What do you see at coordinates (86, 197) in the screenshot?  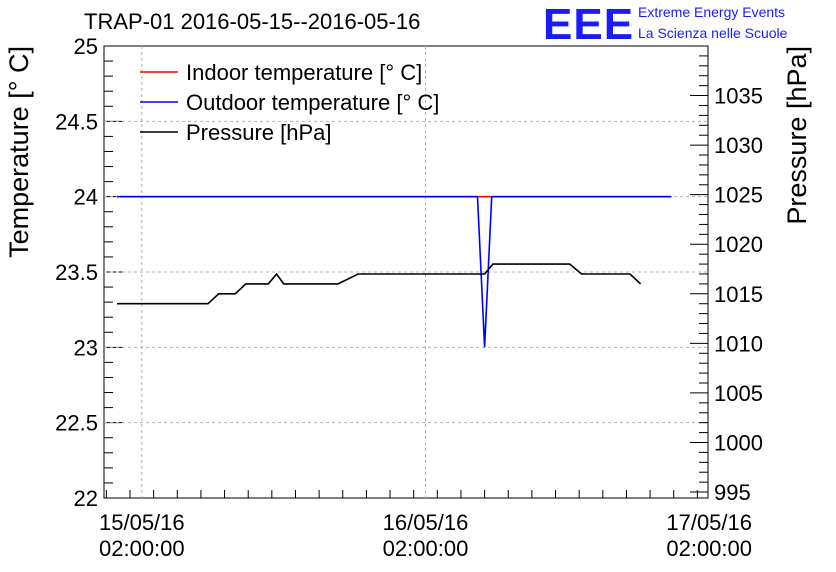 I see `y-left-tick-label: 24` at bounding box center [86, 197].